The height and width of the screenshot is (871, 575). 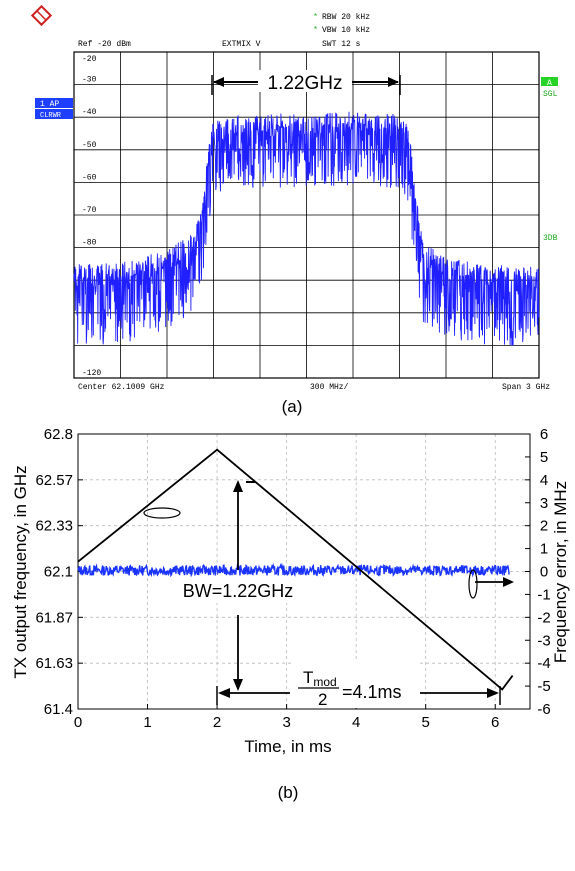 I want to click on y-axis-label-right: Frequency error, in MHz, so click(x=560, y=572).